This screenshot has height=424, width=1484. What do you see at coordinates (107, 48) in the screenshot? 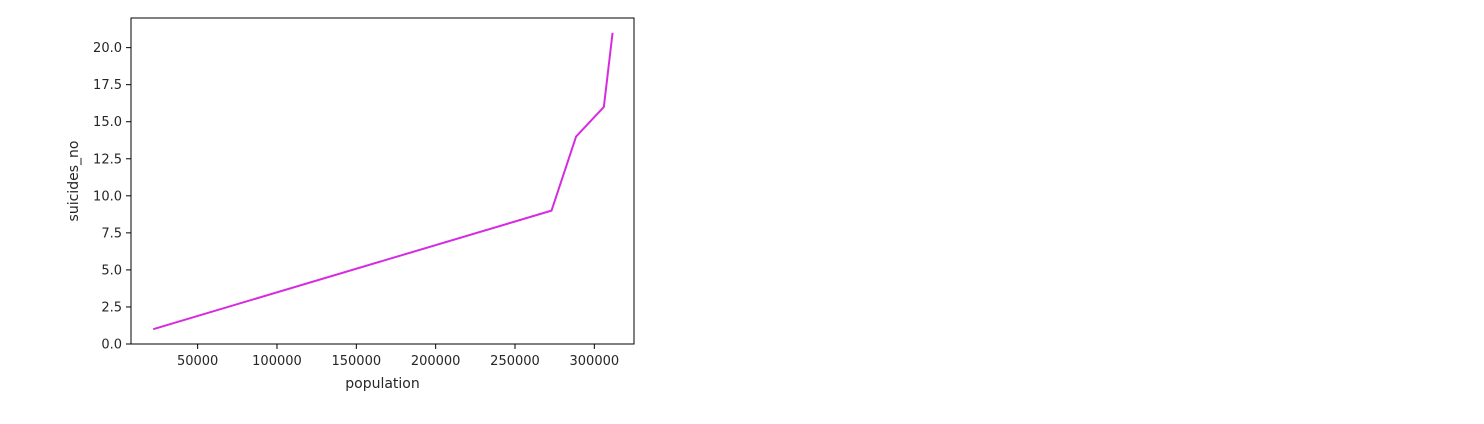
I see `y-tick-label: 20.0` at bounding box center [107, 48].